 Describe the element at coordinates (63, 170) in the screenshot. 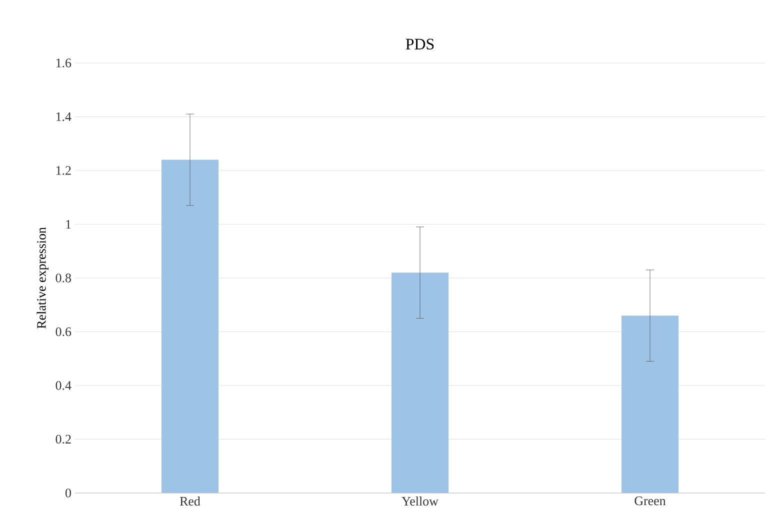

I see `y-tick-label: 1.2` at that location.